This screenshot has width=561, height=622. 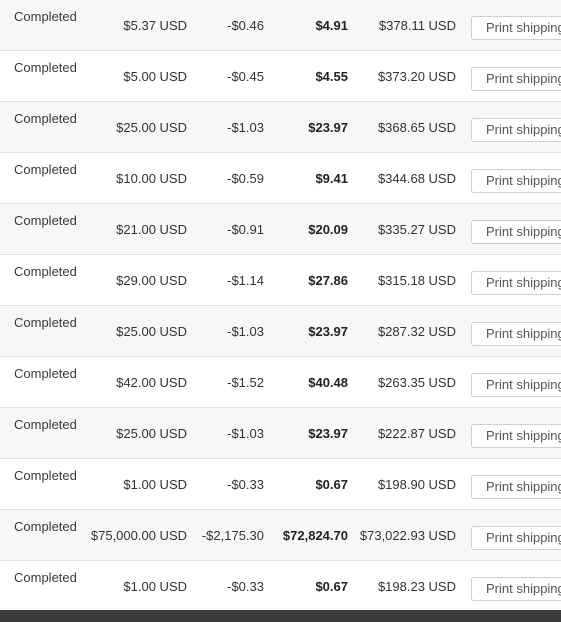 I want to click on net-amount: $4.55, so click(x=331, y=76).